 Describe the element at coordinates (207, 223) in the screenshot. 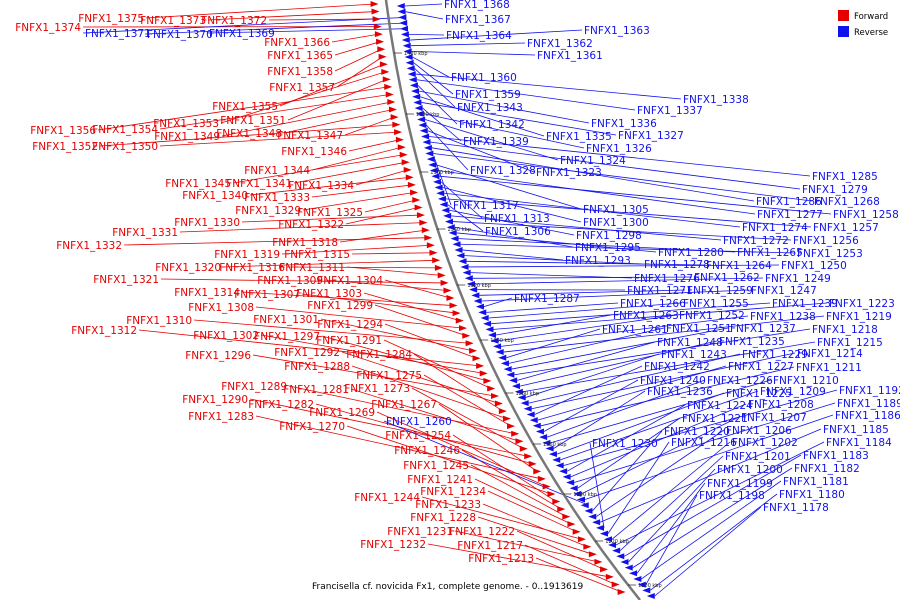

I see `gene-label-forward: FNFX1_1330` at that location.